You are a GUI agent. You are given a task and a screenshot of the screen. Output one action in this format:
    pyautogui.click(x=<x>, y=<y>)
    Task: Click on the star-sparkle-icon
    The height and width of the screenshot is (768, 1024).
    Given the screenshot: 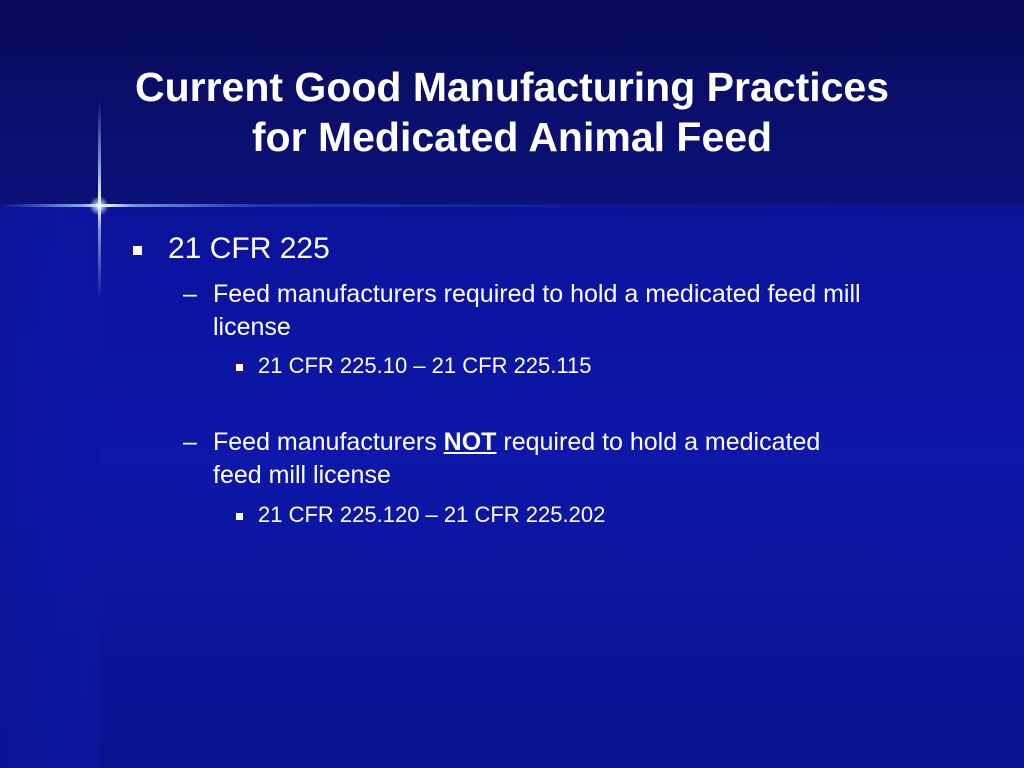 What is the action you would take?
    pyautogui.click(x=99, y=206)
    